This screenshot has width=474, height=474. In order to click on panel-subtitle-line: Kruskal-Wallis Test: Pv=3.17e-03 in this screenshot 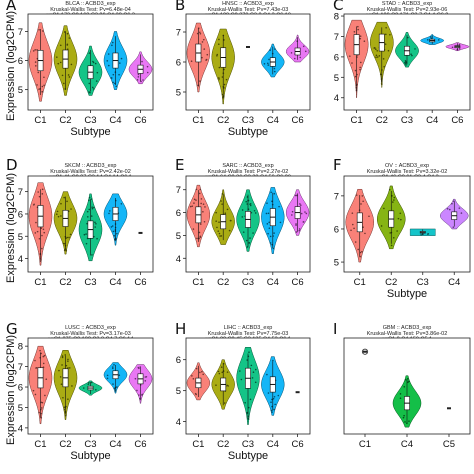, I will do `click(90, 334)`.